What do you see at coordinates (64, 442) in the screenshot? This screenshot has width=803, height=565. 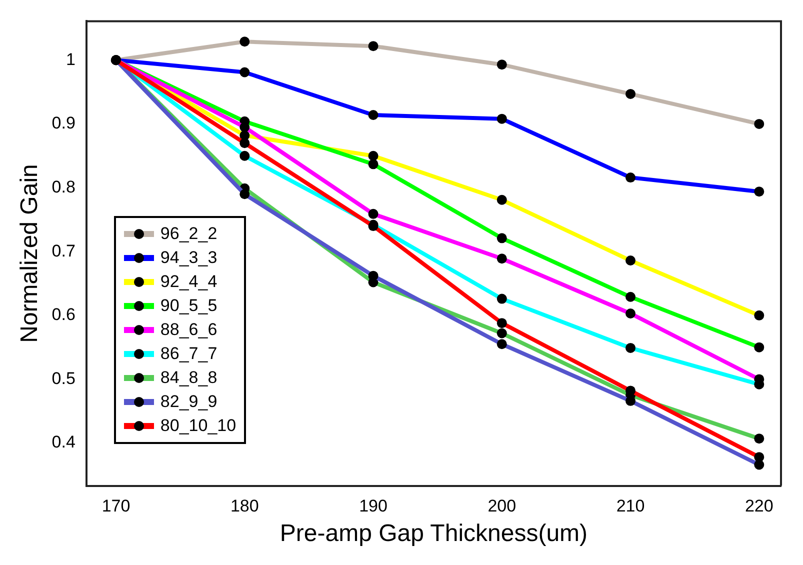 I see `y-tick-label: 0.4` at bounding box center [64, 442].